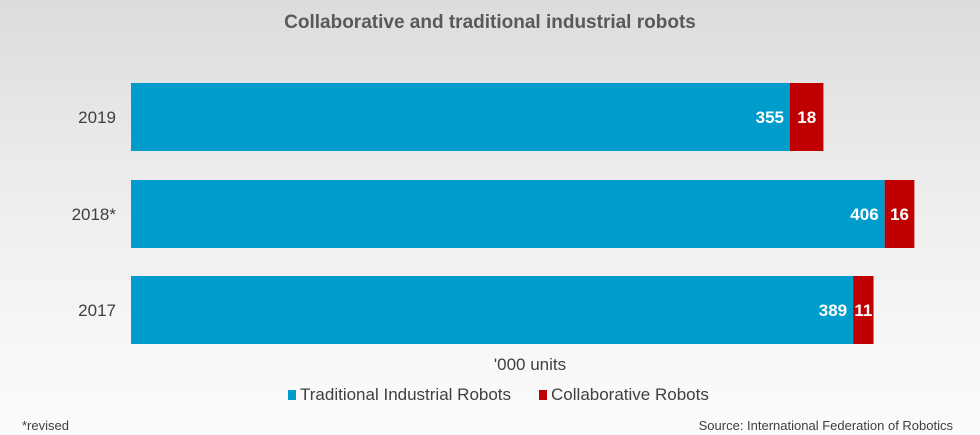 Image resolution: width=980 pixels, height=435 pixels. I want to click on data-label: 406, so click(864, 214).